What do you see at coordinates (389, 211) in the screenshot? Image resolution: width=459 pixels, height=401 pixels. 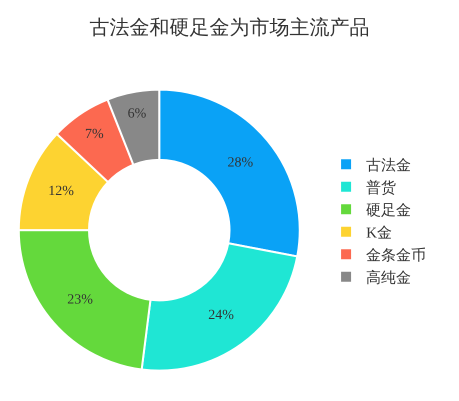 I see `legend-label: 硬足金` at bounding box center [389, 211].